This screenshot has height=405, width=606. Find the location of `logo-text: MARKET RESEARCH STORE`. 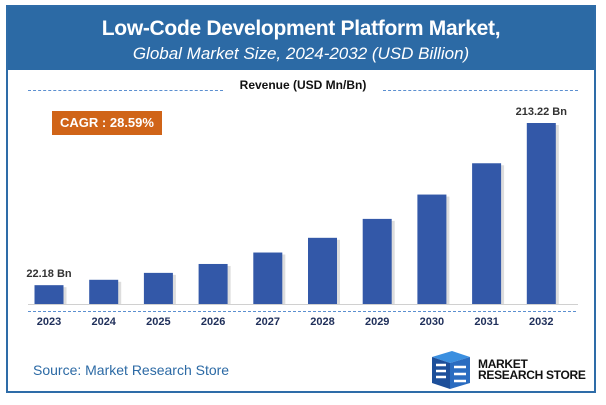

logo-text: MARKET RESEARCH STORE is located at coordinates (532, 369).